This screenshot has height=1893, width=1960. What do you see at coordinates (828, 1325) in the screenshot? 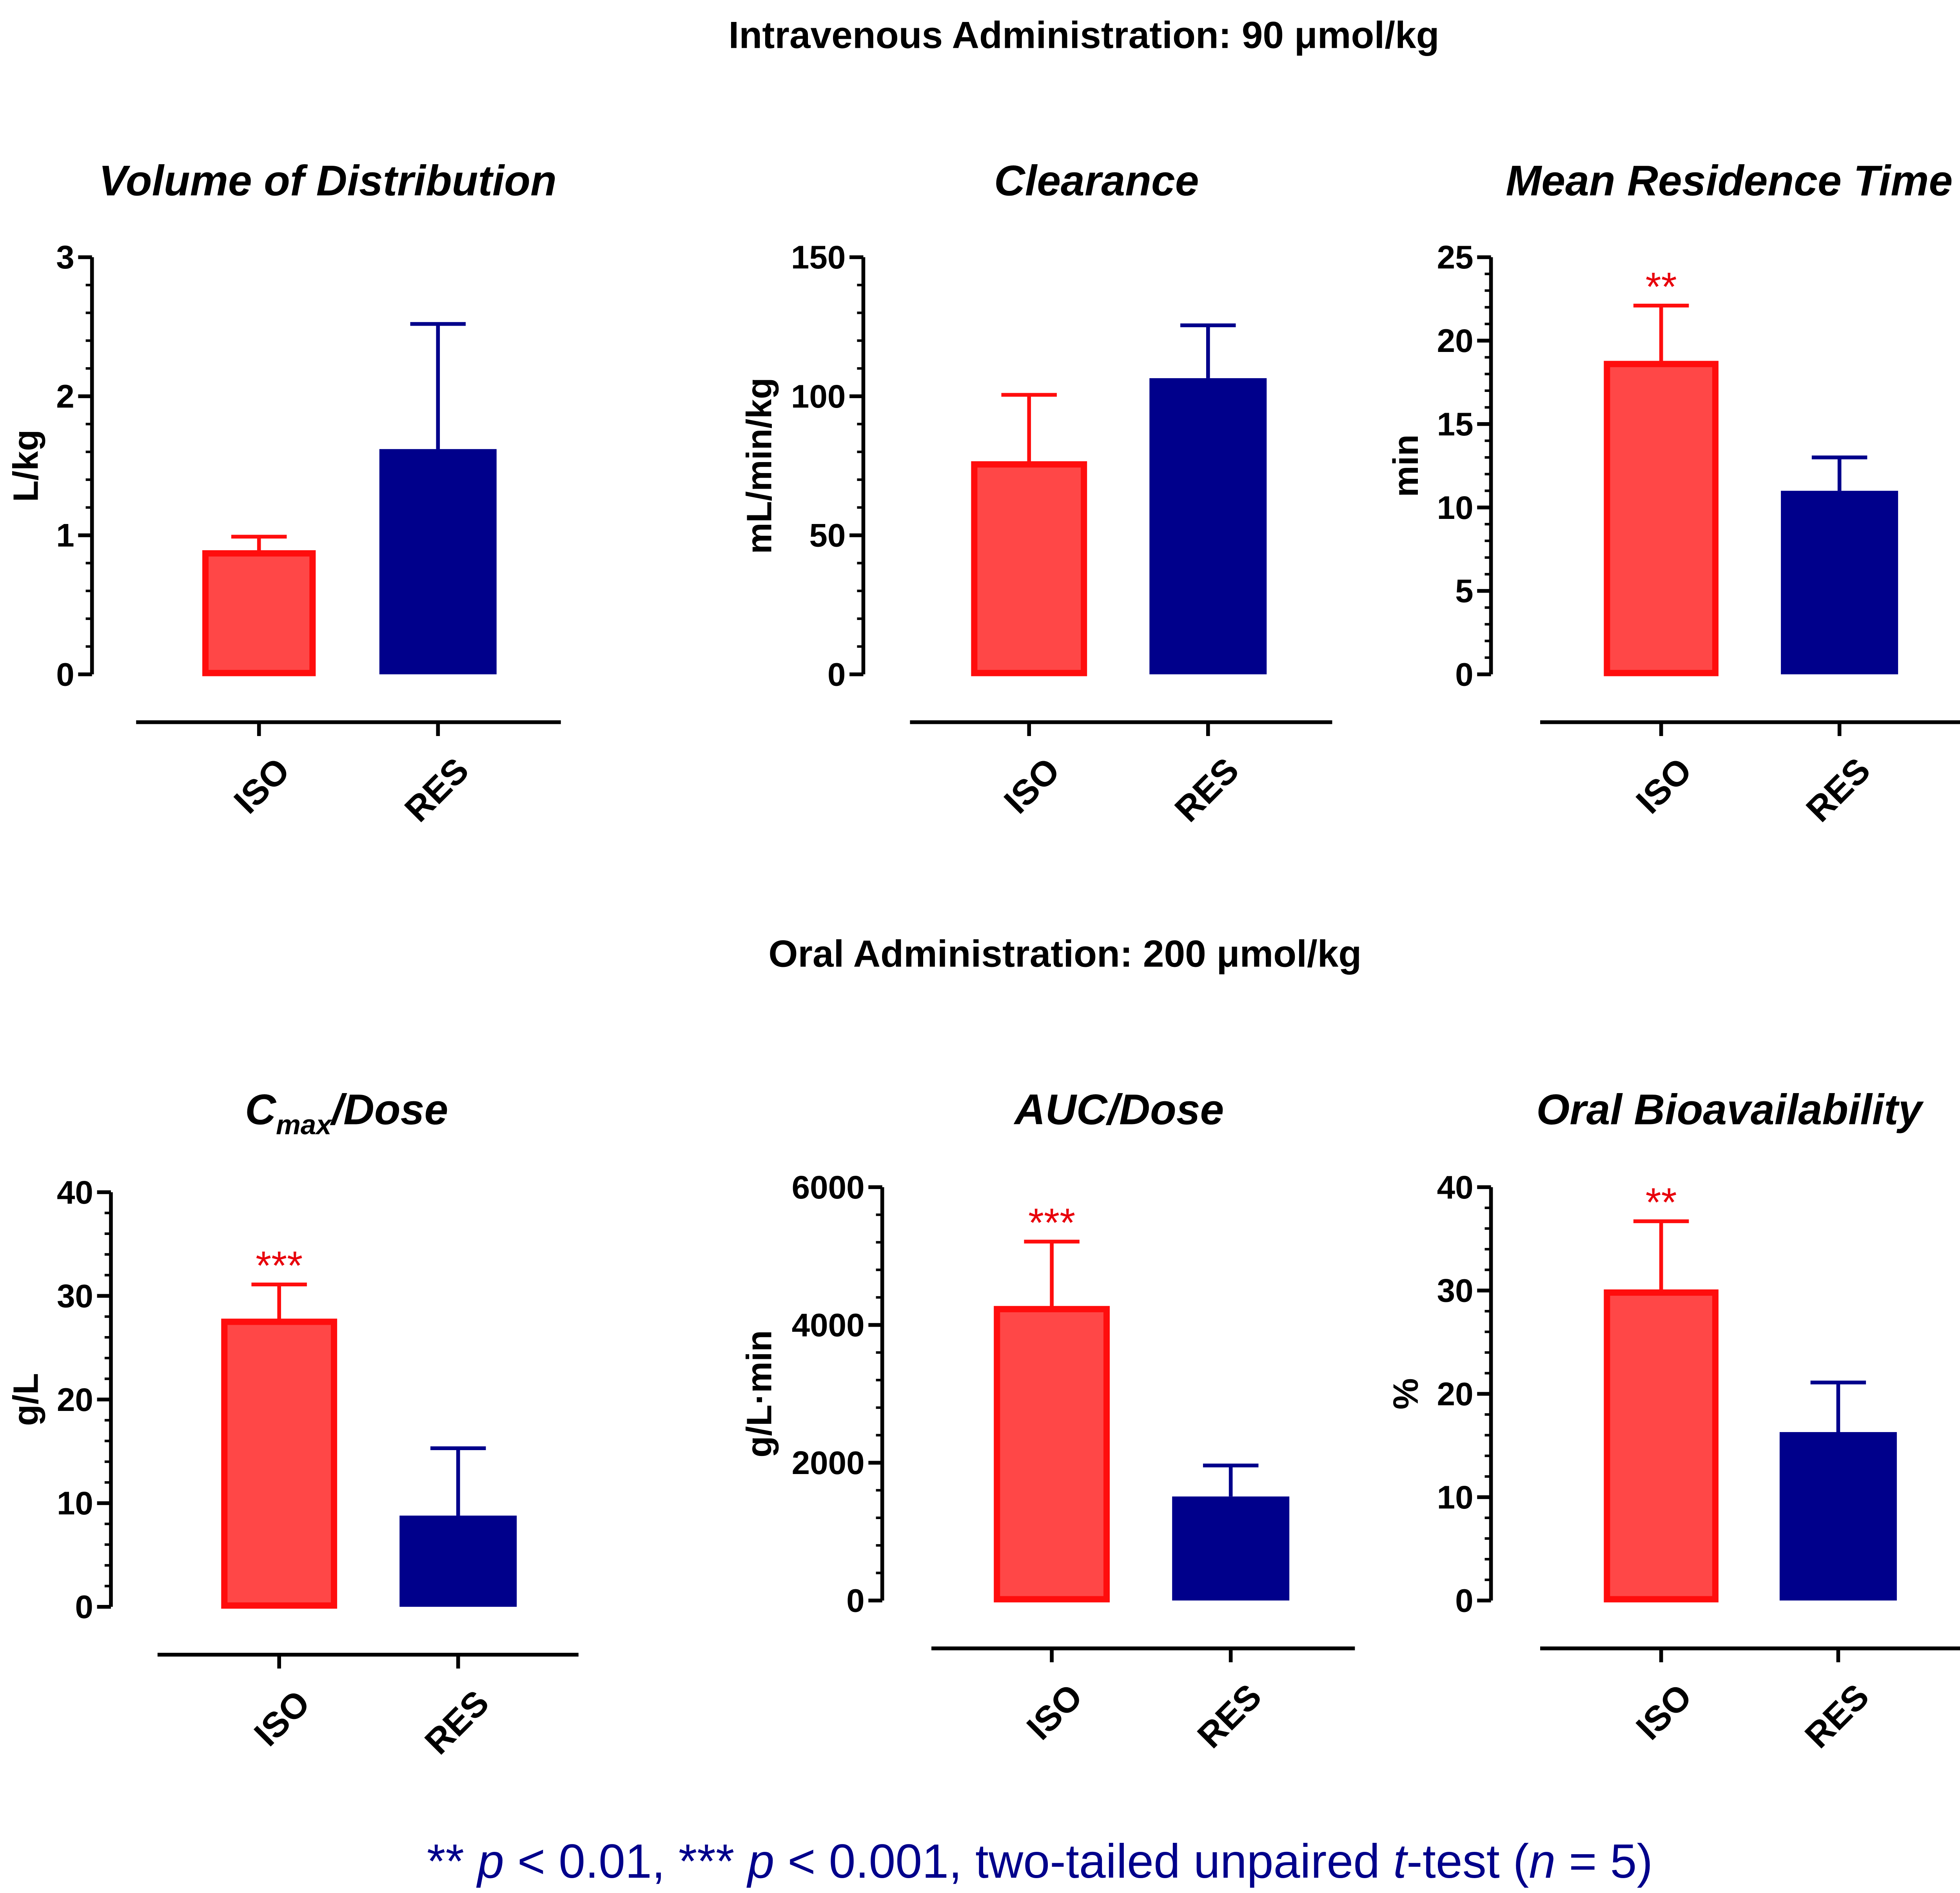
I see `y-tick-label: 4000` at bounding box center [828, 1325].